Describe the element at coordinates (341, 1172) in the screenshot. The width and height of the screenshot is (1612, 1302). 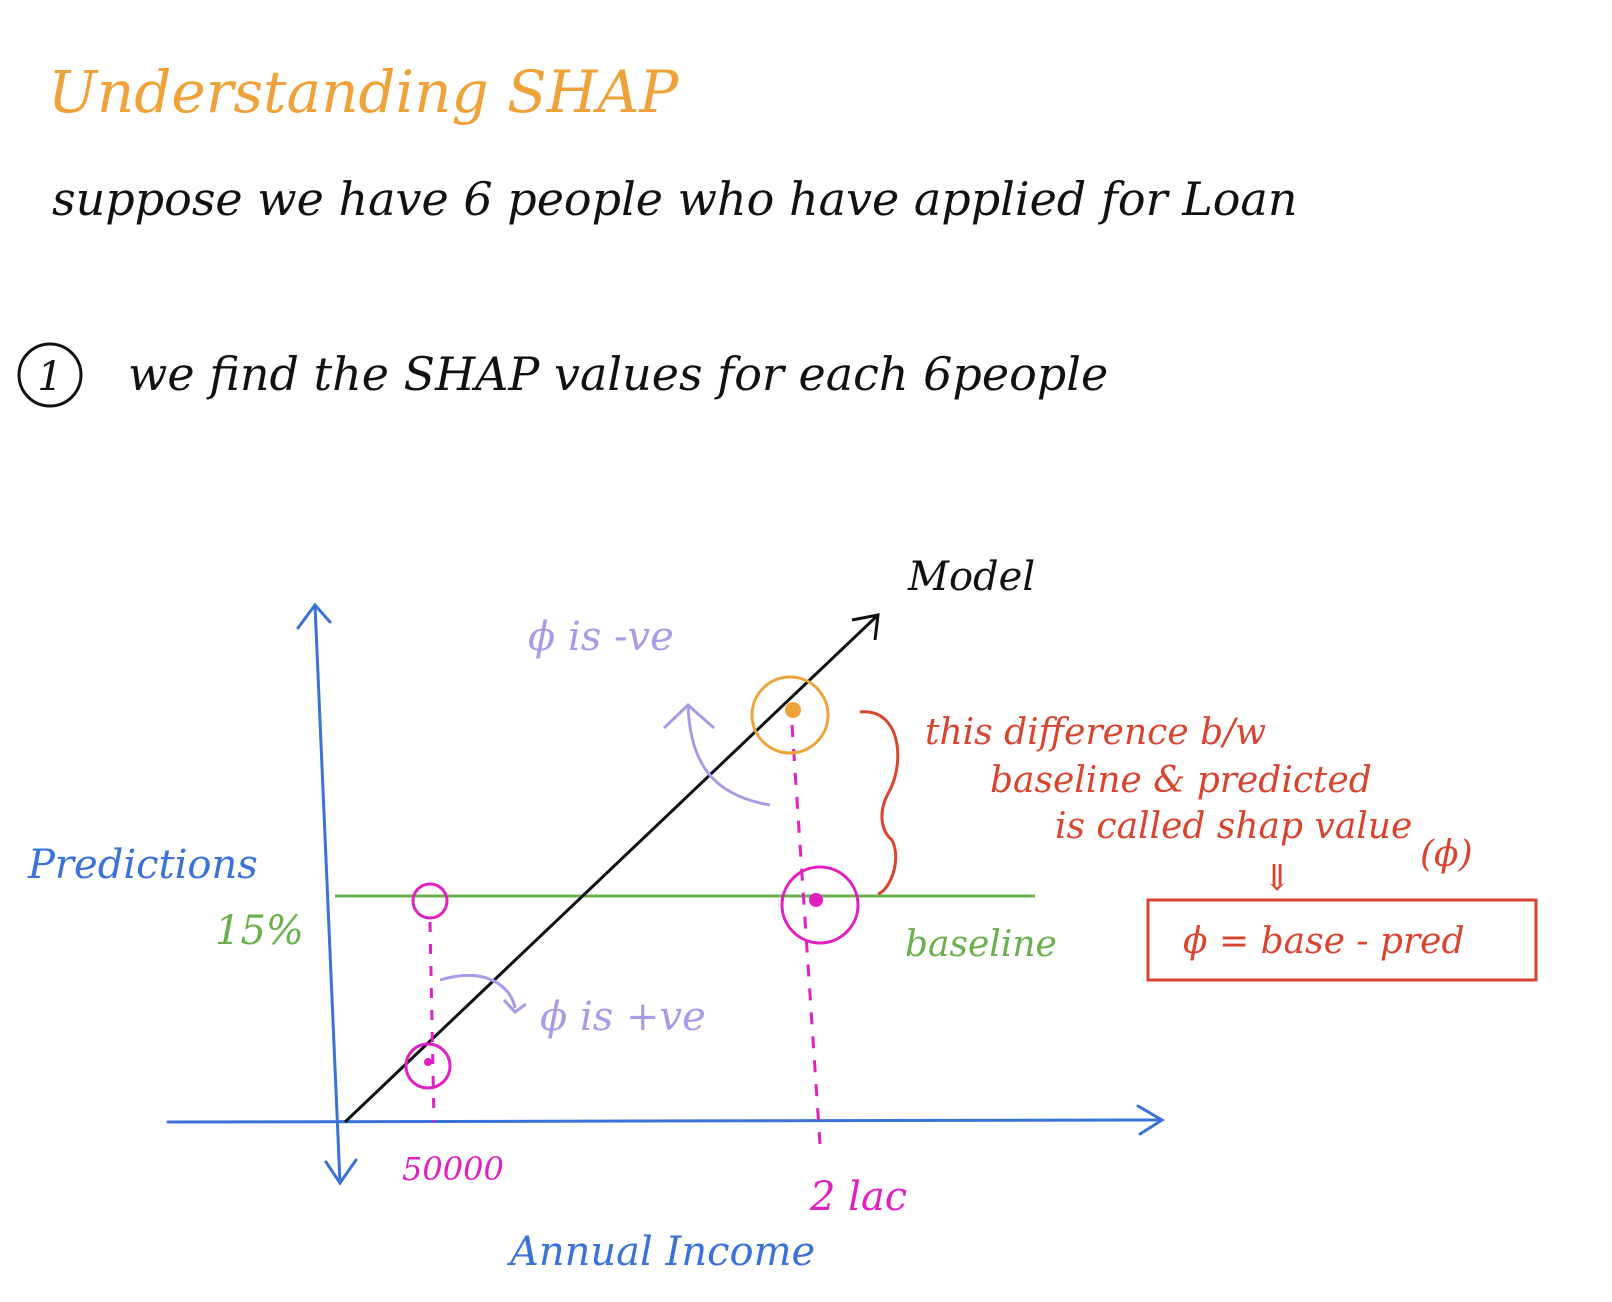
I see `y-axis-arrow-down` at that location.